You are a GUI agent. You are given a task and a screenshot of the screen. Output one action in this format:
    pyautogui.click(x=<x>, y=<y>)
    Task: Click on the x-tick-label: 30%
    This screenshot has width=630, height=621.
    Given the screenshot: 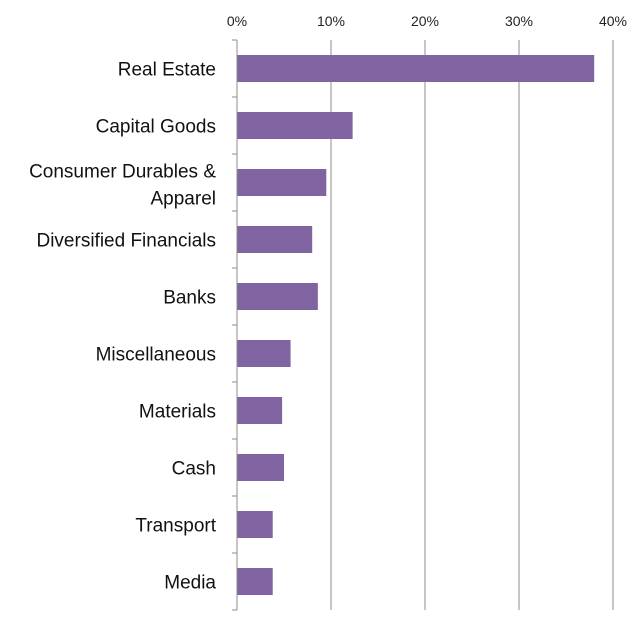 What is the action you would take?
    pyautogui.click(x=519, y=21)
    